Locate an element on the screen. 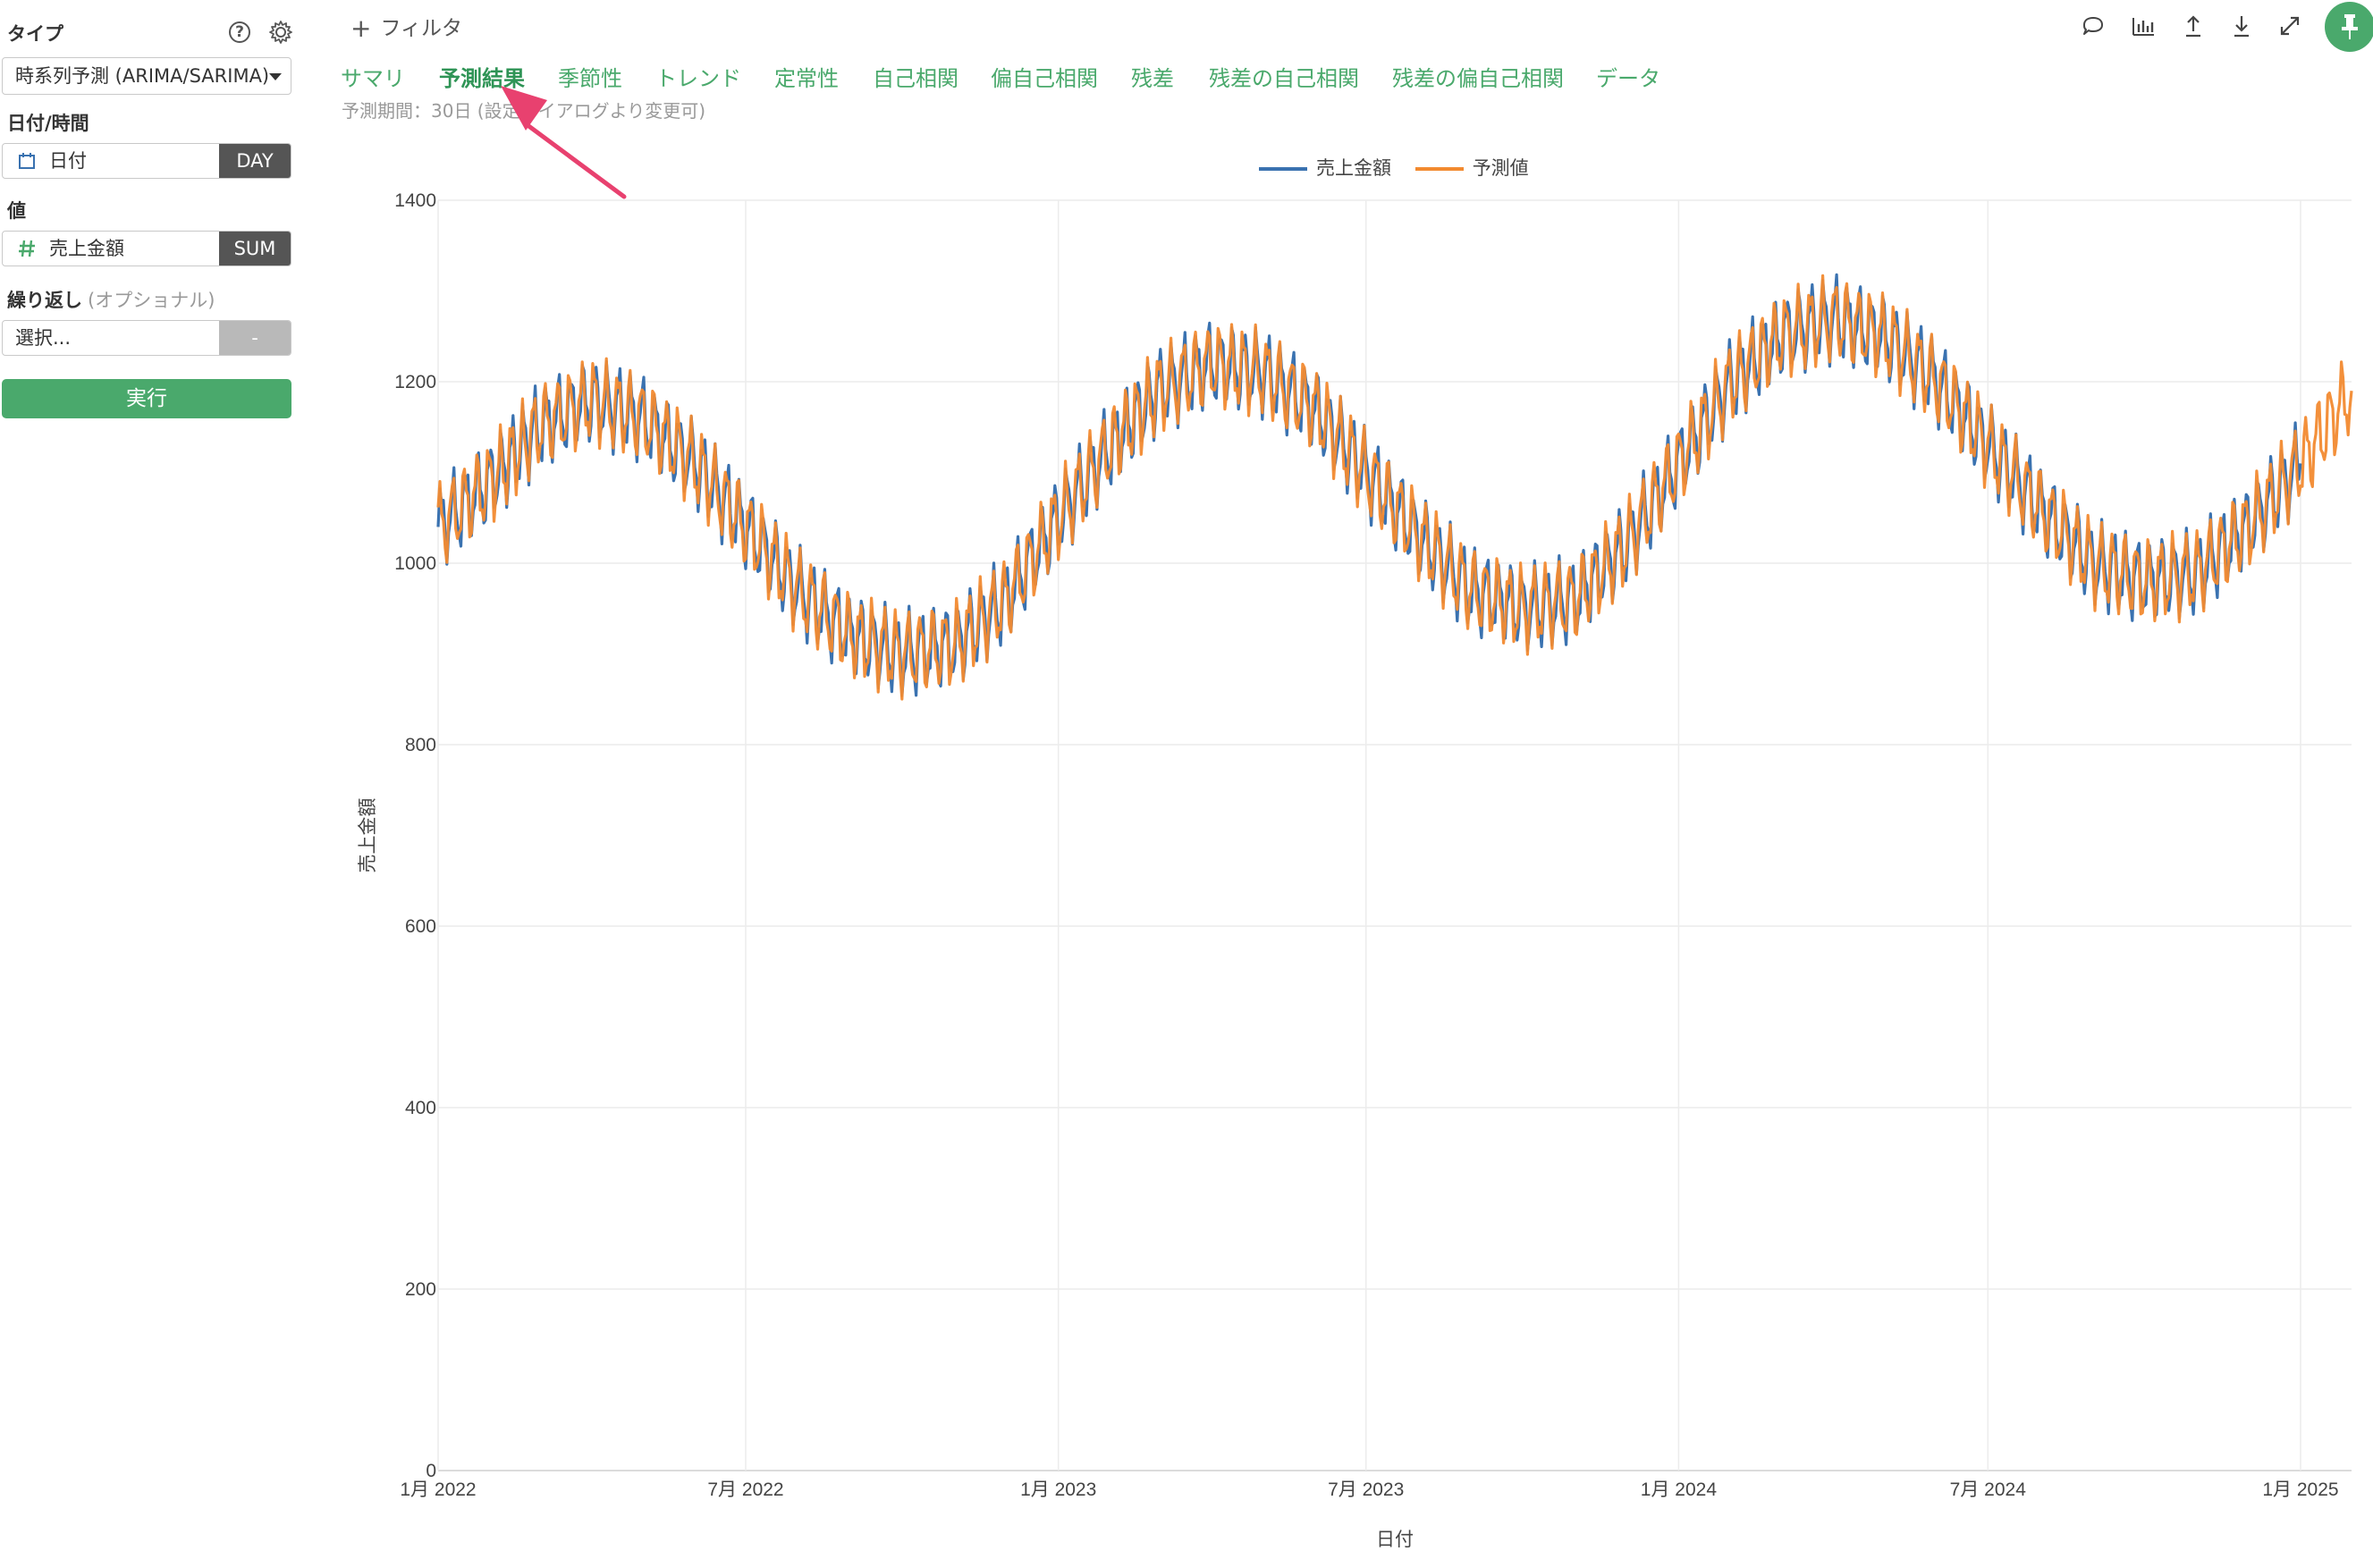 The height and width of the screenshot is (1568, 2373). y-tick-label: 1400 is located at coordinates (415, 200).